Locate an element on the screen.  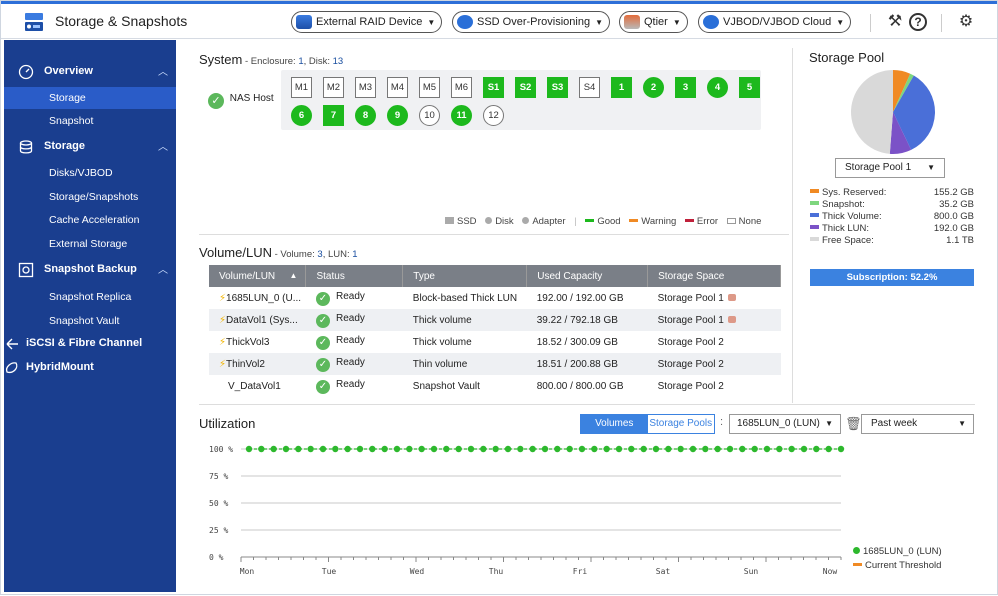
sidebar-group-iscsi: iSCSI & Fibre Channel is located at coordinates (90, 344).